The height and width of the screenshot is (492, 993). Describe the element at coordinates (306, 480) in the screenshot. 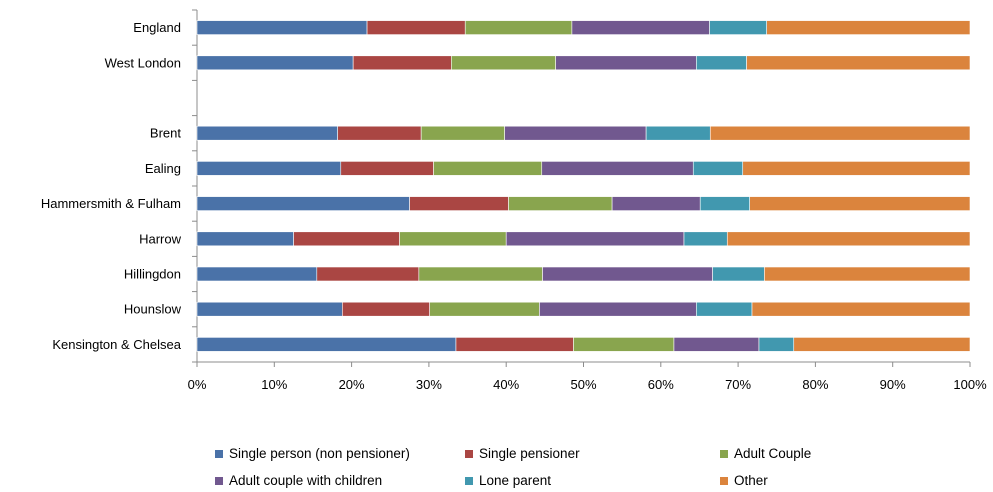

I see `legend-label: Adult couple with children` at that location.